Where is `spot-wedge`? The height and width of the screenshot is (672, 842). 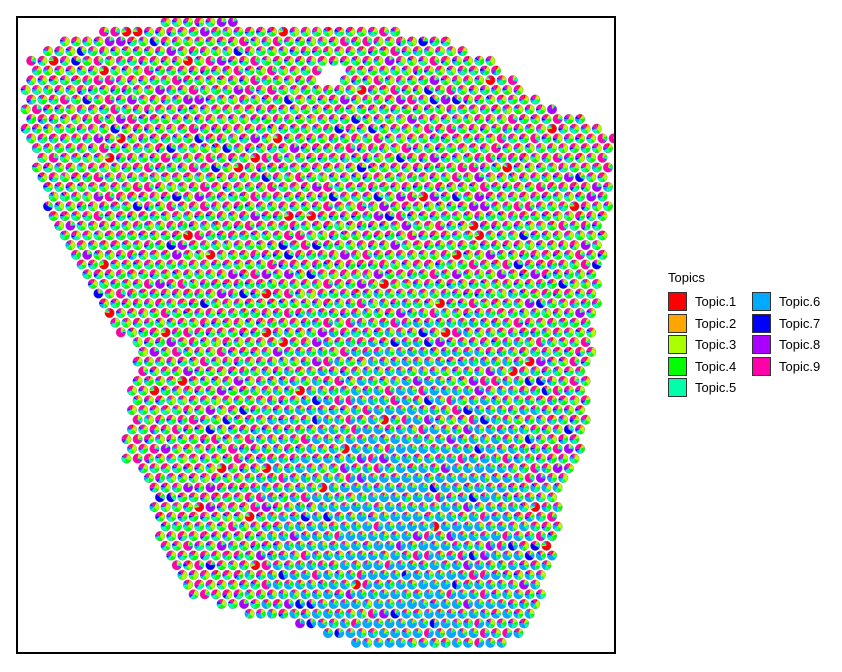
spot-wedge is located at coordinates (348, 111).